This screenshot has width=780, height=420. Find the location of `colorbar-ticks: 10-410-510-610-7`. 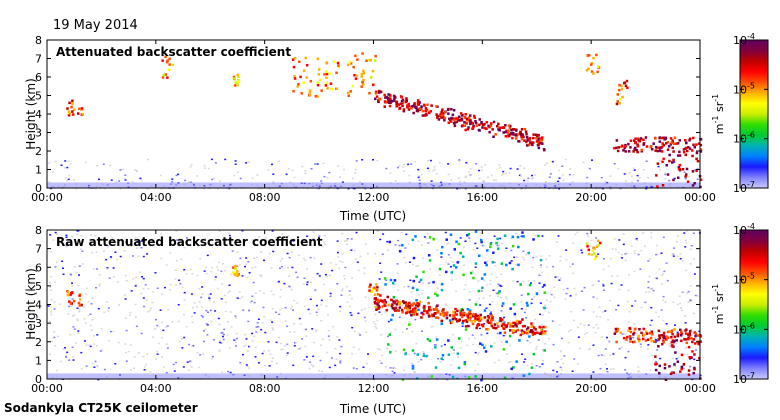

colorbar-ticks: 10-410-510-610-7 is located at coordinates (750, 113).